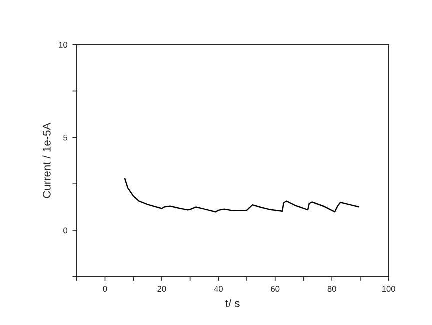  I want to click on x-tick-label: 60, so click(275, 289).